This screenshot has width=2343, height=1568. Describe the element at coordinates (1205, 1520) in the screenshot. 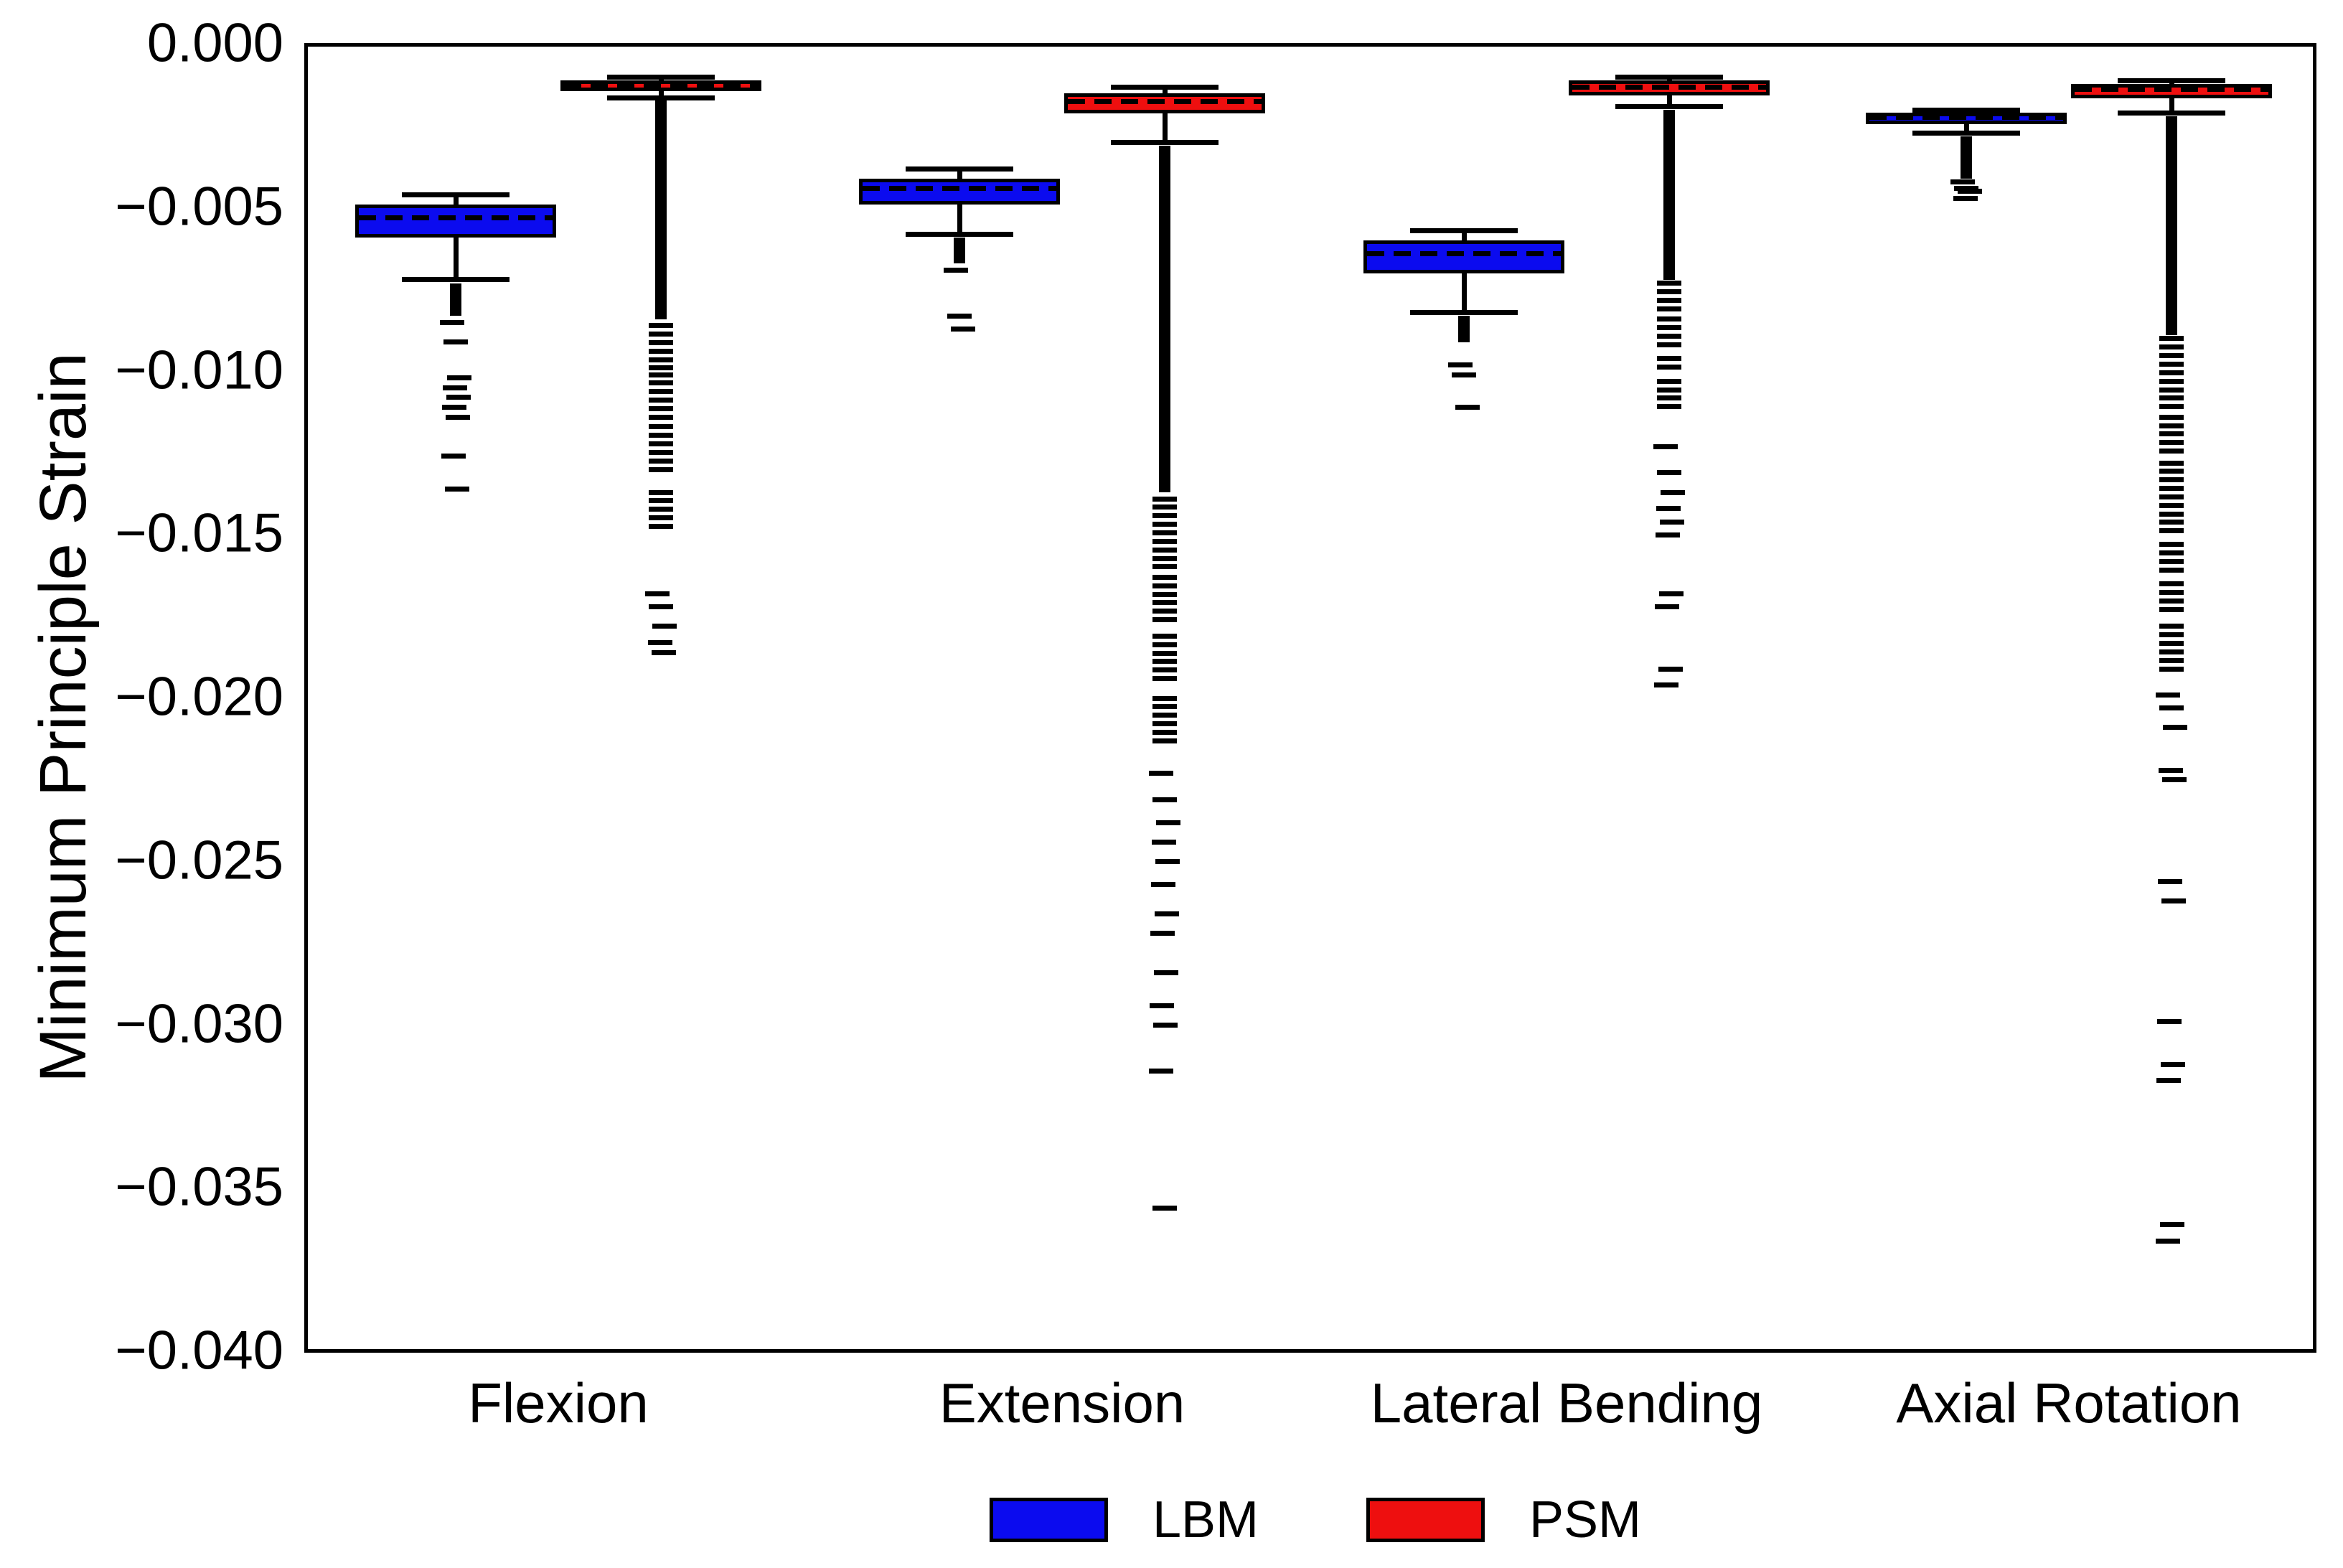

I see `legend-label: LBM` at that location.